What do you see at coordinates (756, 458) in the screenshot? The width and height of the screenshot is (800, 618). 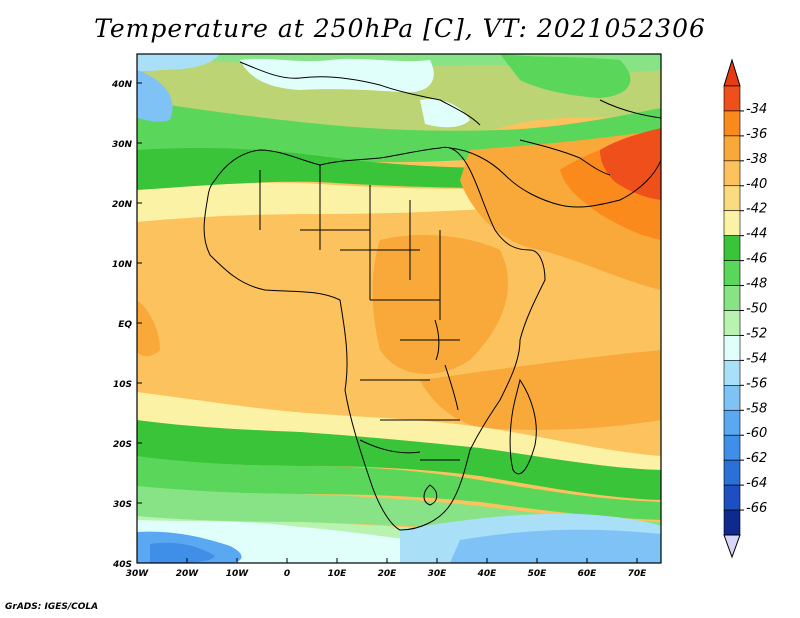 I see `colorbar-label: -62` at bounding box center [756, 458].